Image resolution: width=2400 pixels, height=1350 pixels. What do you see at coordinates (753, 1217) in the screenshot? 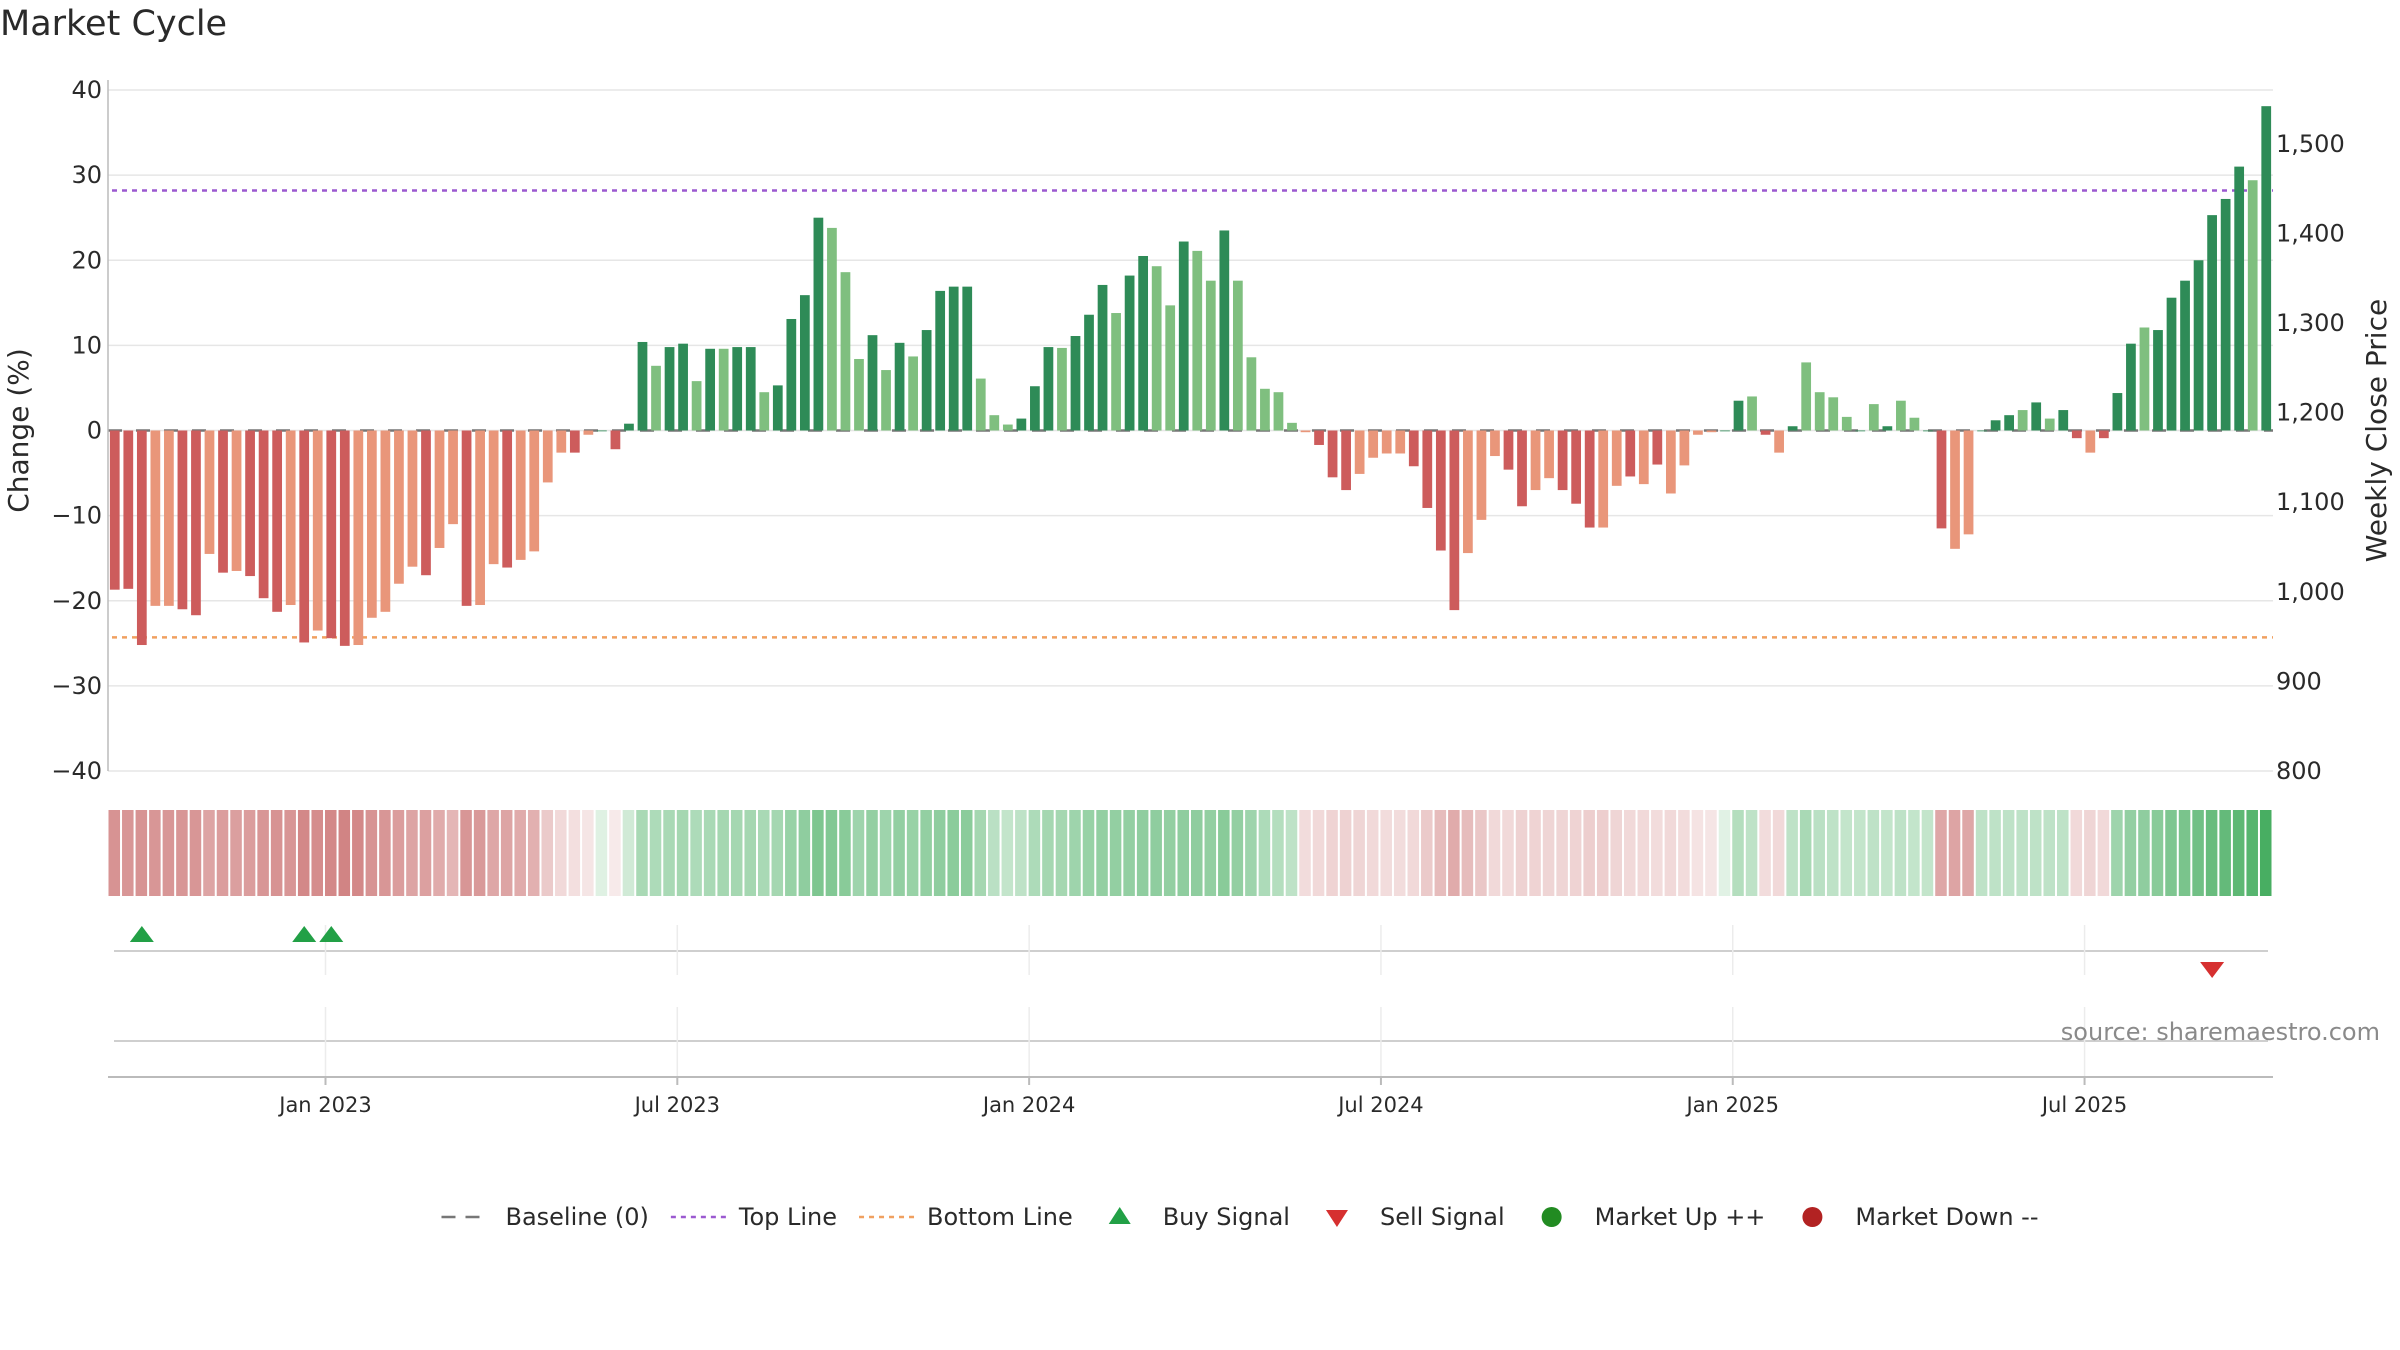
I see `legend-item: Top Line` at bounding box center [753, 1217].